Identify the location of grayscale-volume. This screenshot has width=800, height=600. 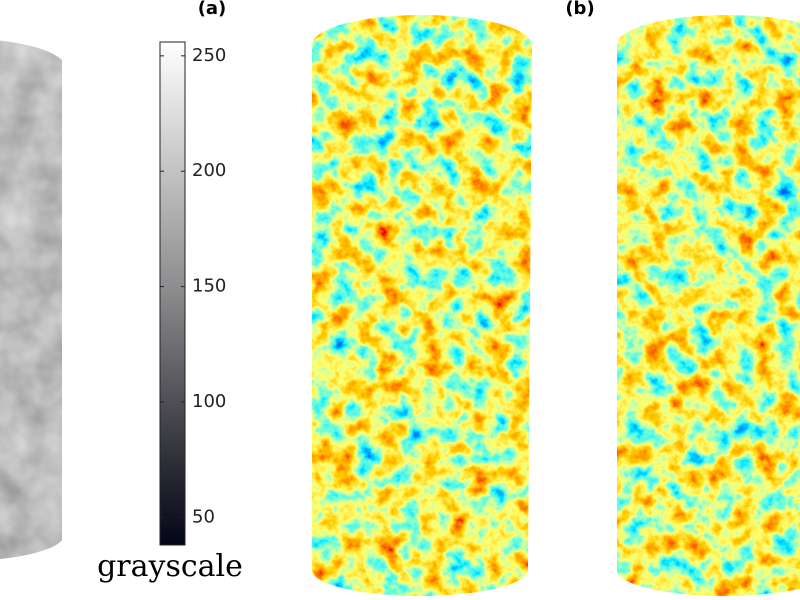
(31, 299).